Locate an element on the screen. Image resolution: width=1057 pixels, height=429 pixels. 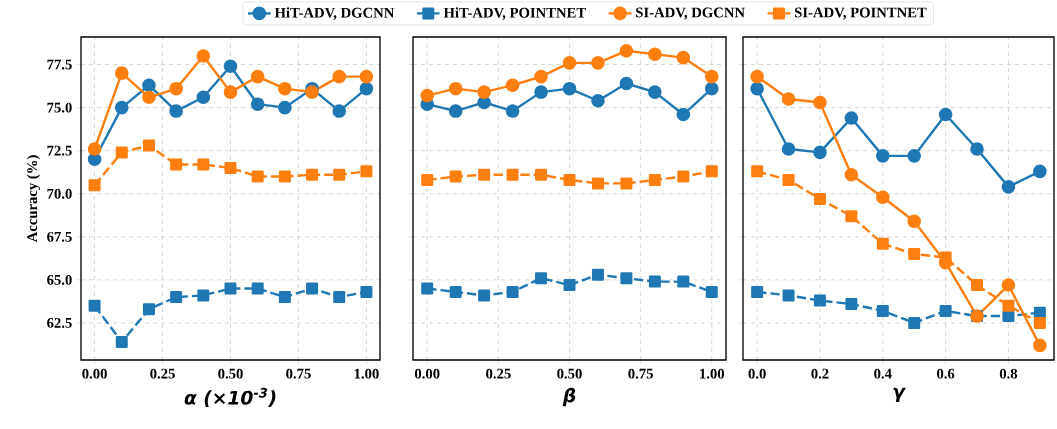
x-tick-label: 0.4 is located at coordinates (883, 373).